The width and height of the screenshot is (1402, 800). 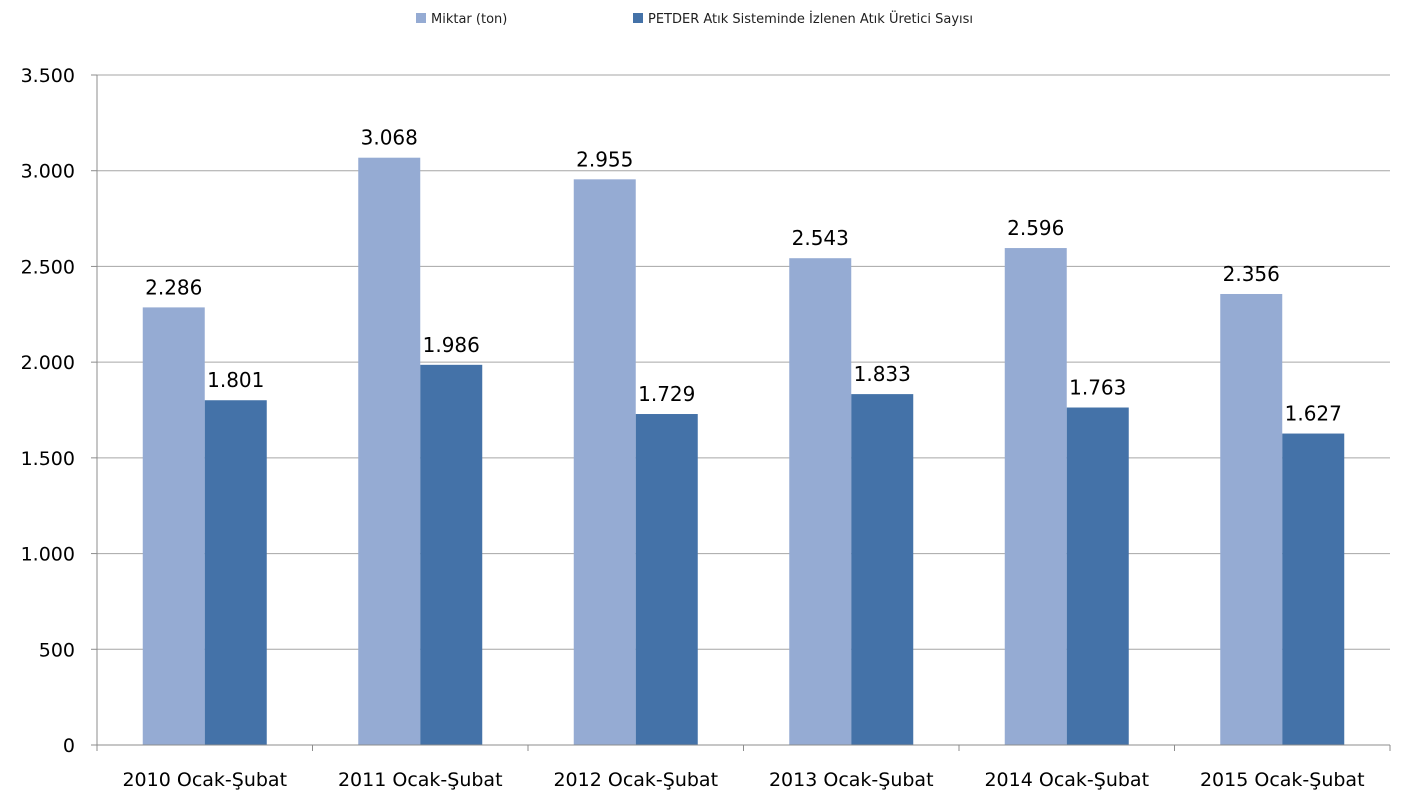 I want to click on x-category-label: 2012 Ocak-Şubat, so click(x=635, y=780).